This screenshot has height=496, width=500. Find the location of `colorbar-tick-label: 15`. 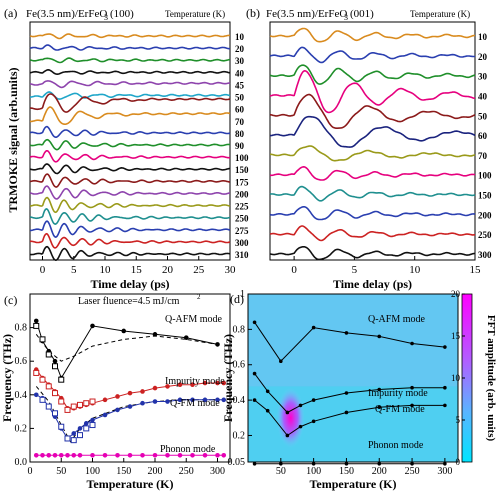

colorbar-tick-label: 15 is located at coordinates (456, 336).